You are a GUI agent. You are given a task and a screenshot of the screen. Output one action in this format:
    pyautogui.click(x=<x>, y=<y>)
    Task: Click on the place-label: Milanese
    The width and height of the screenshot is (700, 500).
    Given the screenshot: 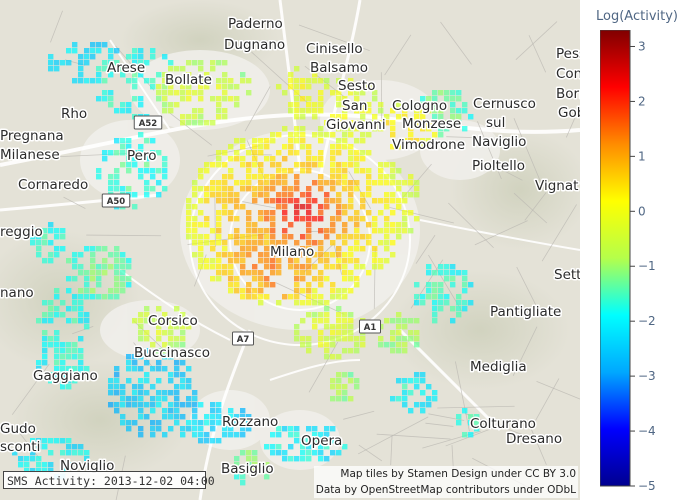 What is the action you would take?
    pyautogui.click(x=30, y=155)
    